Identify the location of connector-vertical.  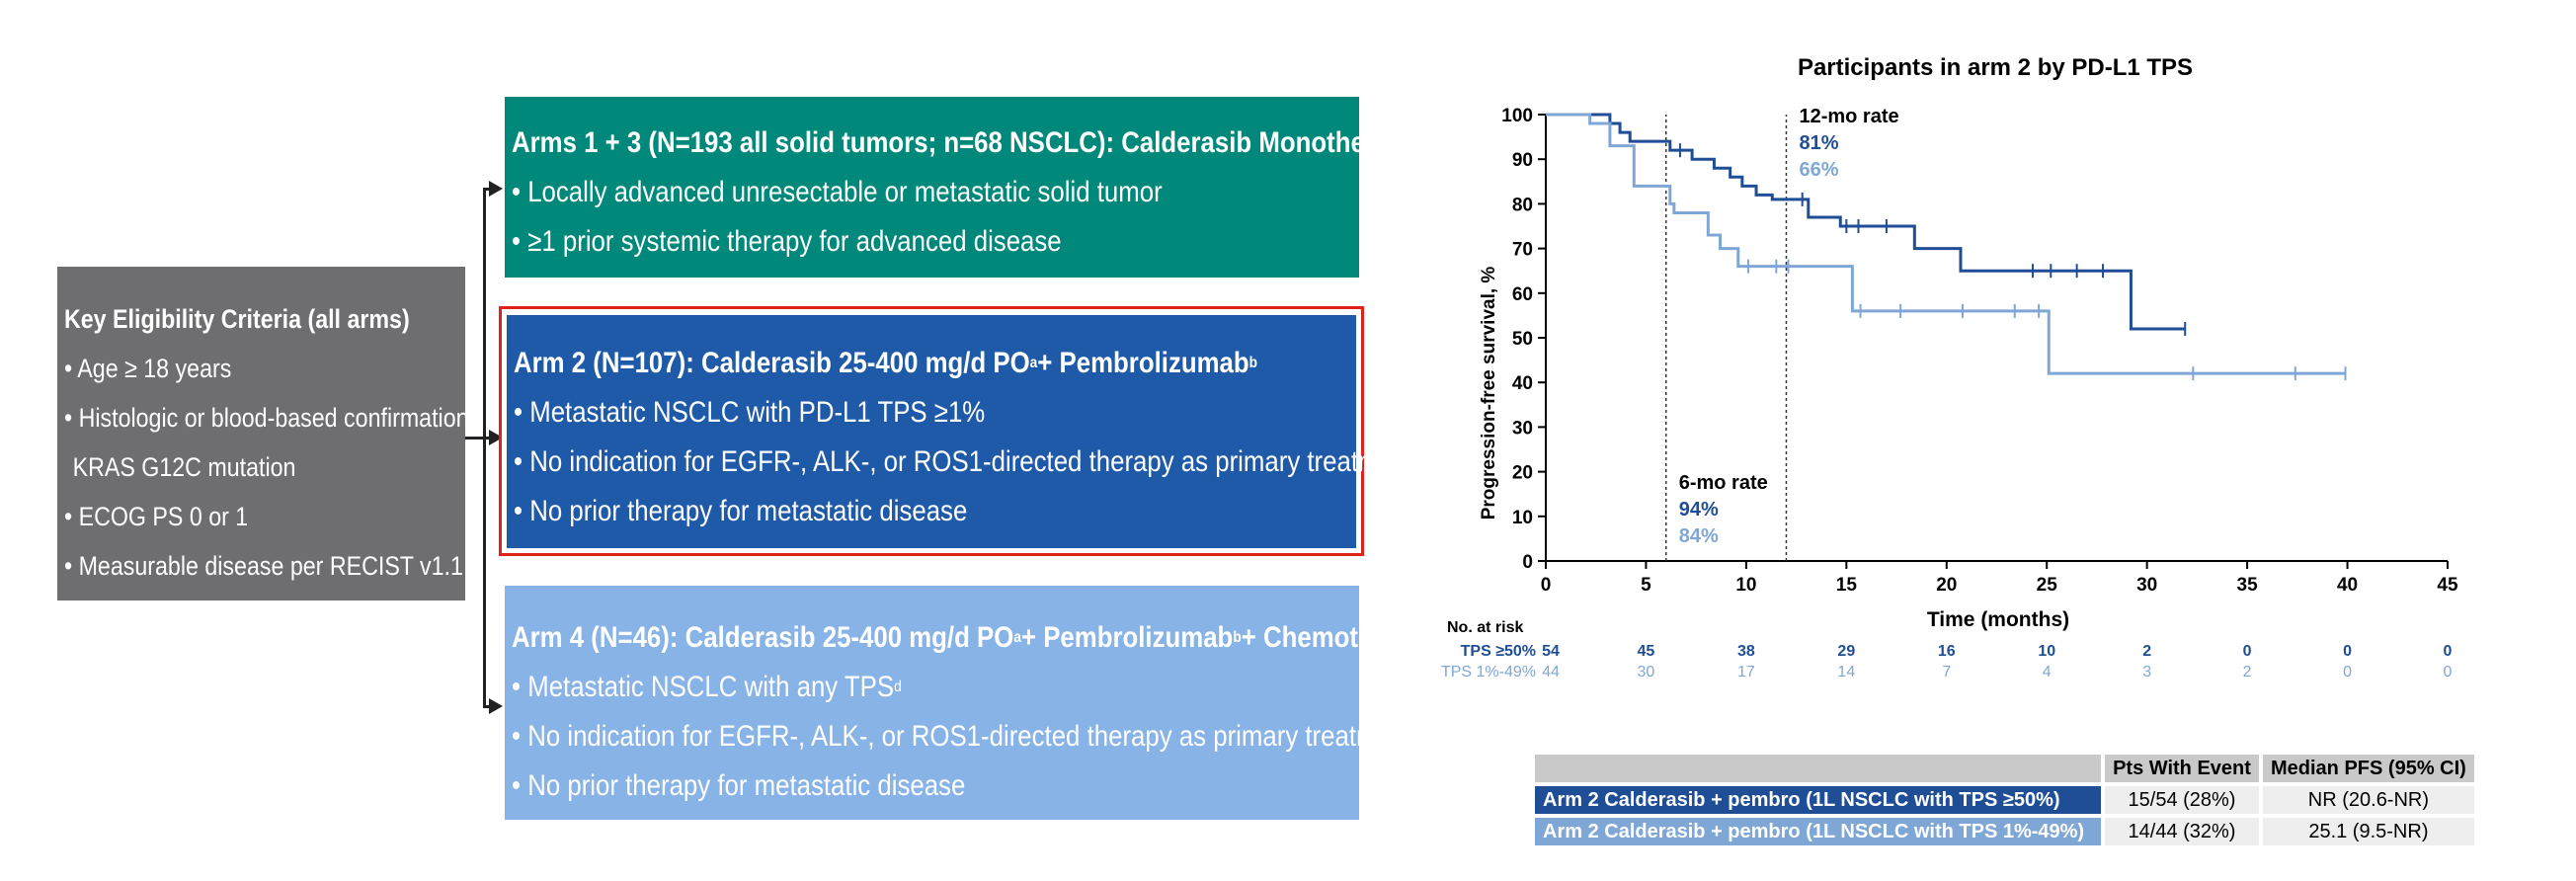
(484, 448).